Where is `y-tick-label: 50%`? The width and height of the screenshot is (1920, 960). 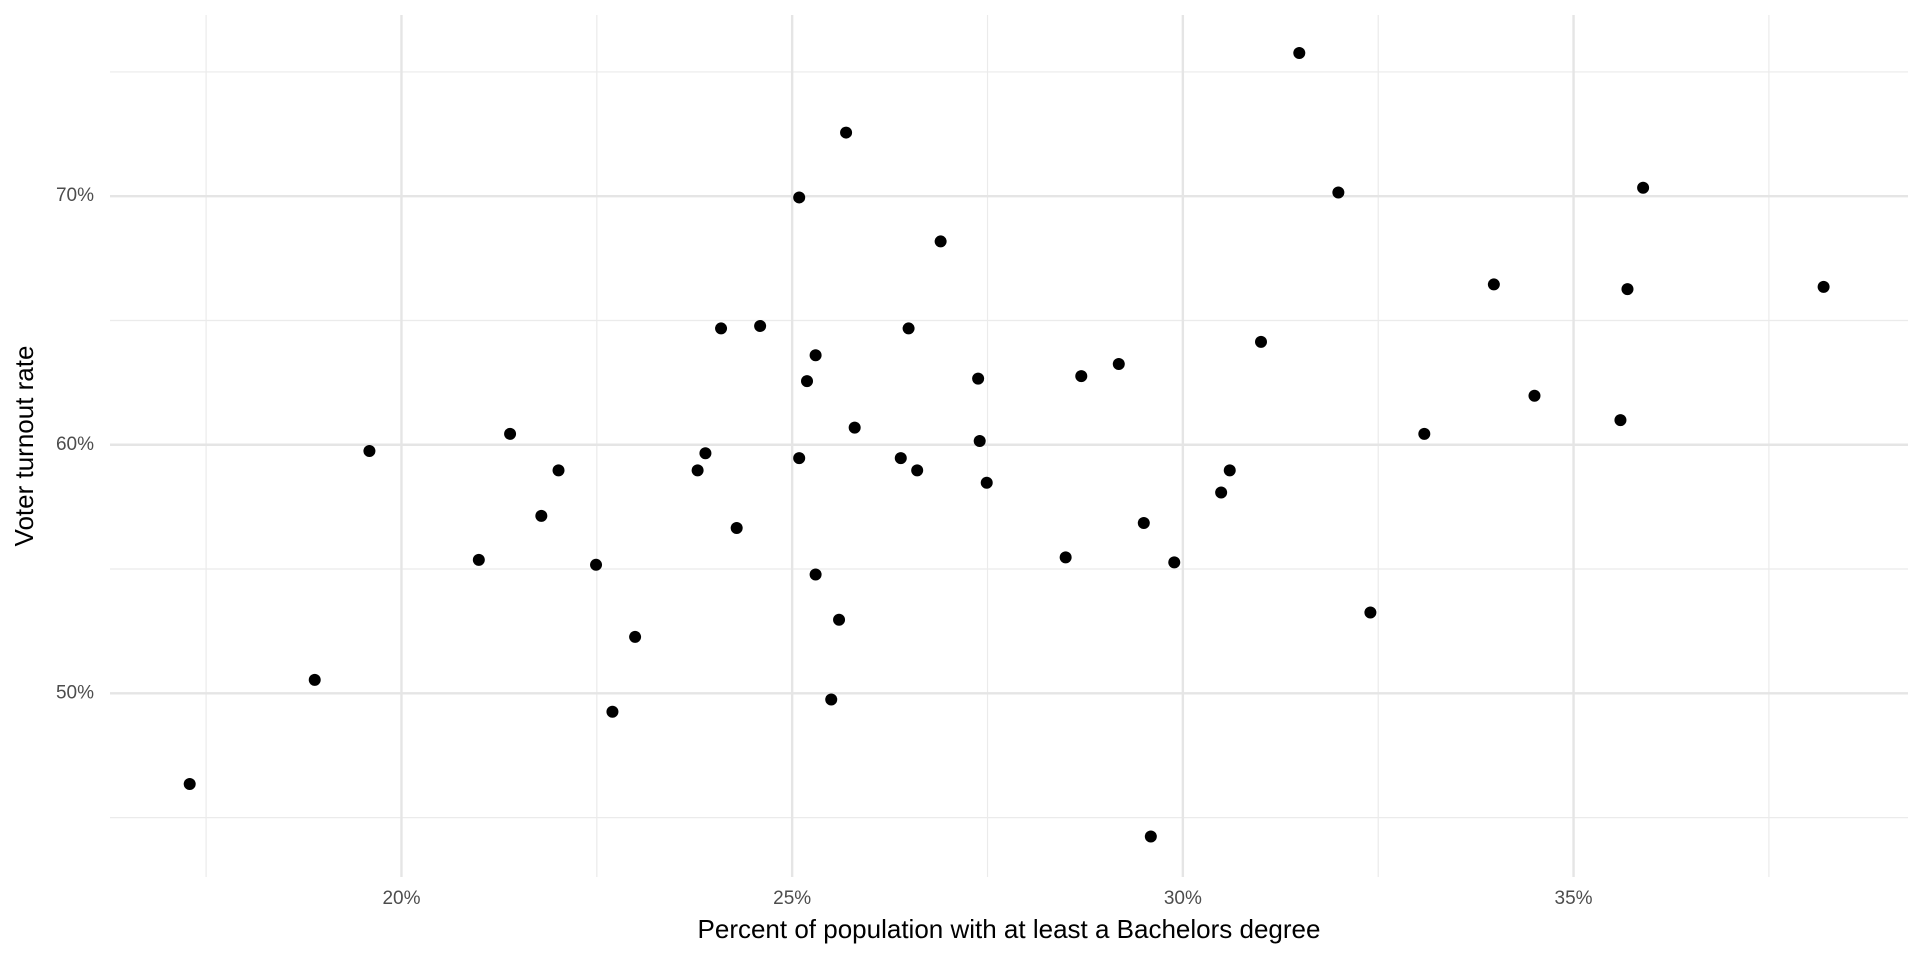
y-tick-label: 50% is located at coordinates (75, 692).